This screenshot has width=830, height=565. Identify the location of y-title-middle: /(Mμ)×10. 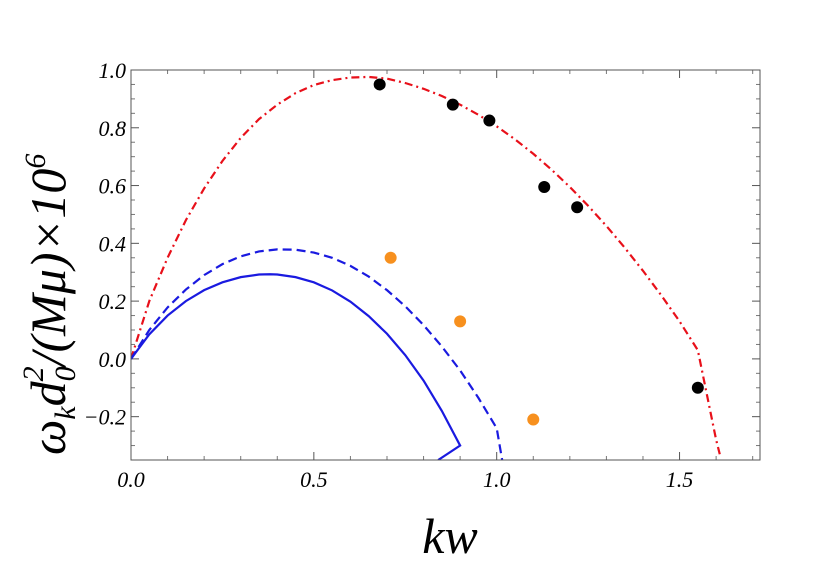
(48, 269).